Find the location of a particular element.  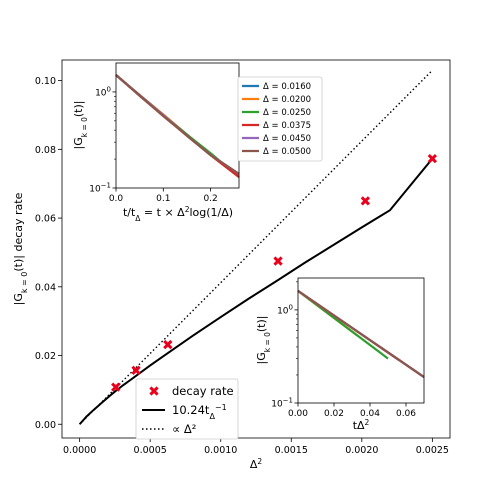

legend-label-delta-4: Δ = 0.0375 is located at coordinates (287, 126).